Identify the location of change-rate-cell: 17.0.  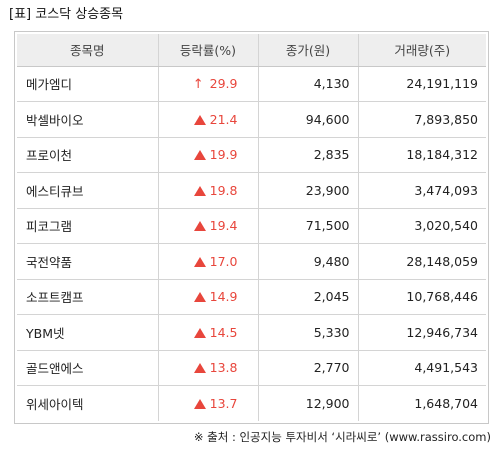
(208, 261).